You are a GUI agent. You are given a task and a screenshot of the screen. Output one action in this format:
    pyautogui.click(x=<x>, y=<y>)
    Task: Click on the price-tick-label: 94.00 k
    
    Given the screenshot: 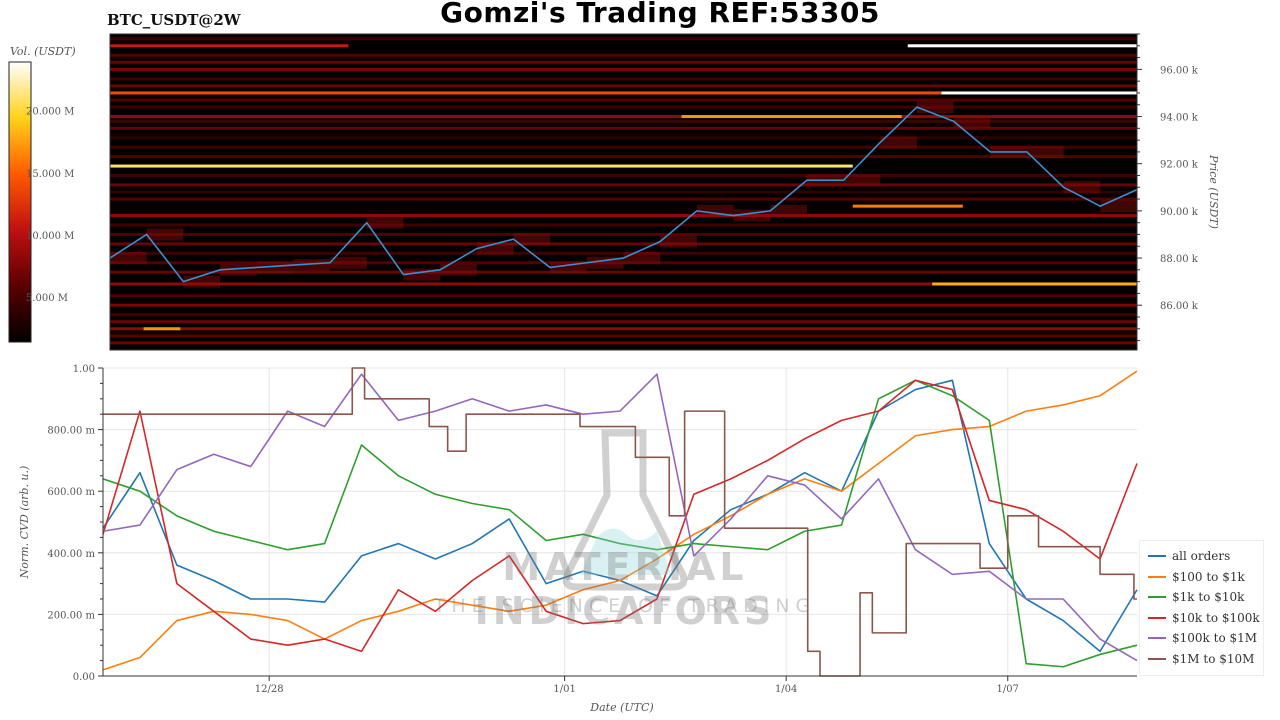 What is the action you would take?
    pyautogui.click(x=1179, y=118)
    